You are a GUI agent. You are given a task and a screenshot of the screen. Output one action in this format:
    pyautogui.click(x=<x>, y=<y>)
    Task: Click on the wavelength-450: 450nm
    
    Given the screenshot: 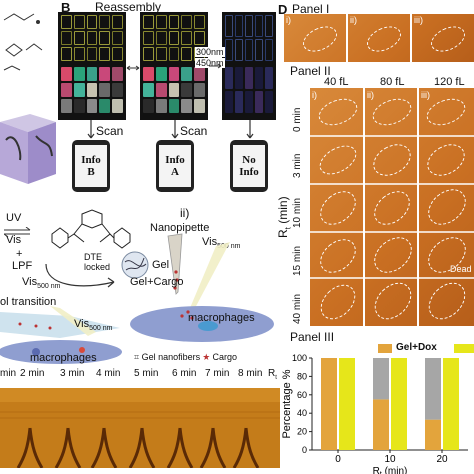 What is the action you would take?
    pyautogui.click(x=210, y=63)
    